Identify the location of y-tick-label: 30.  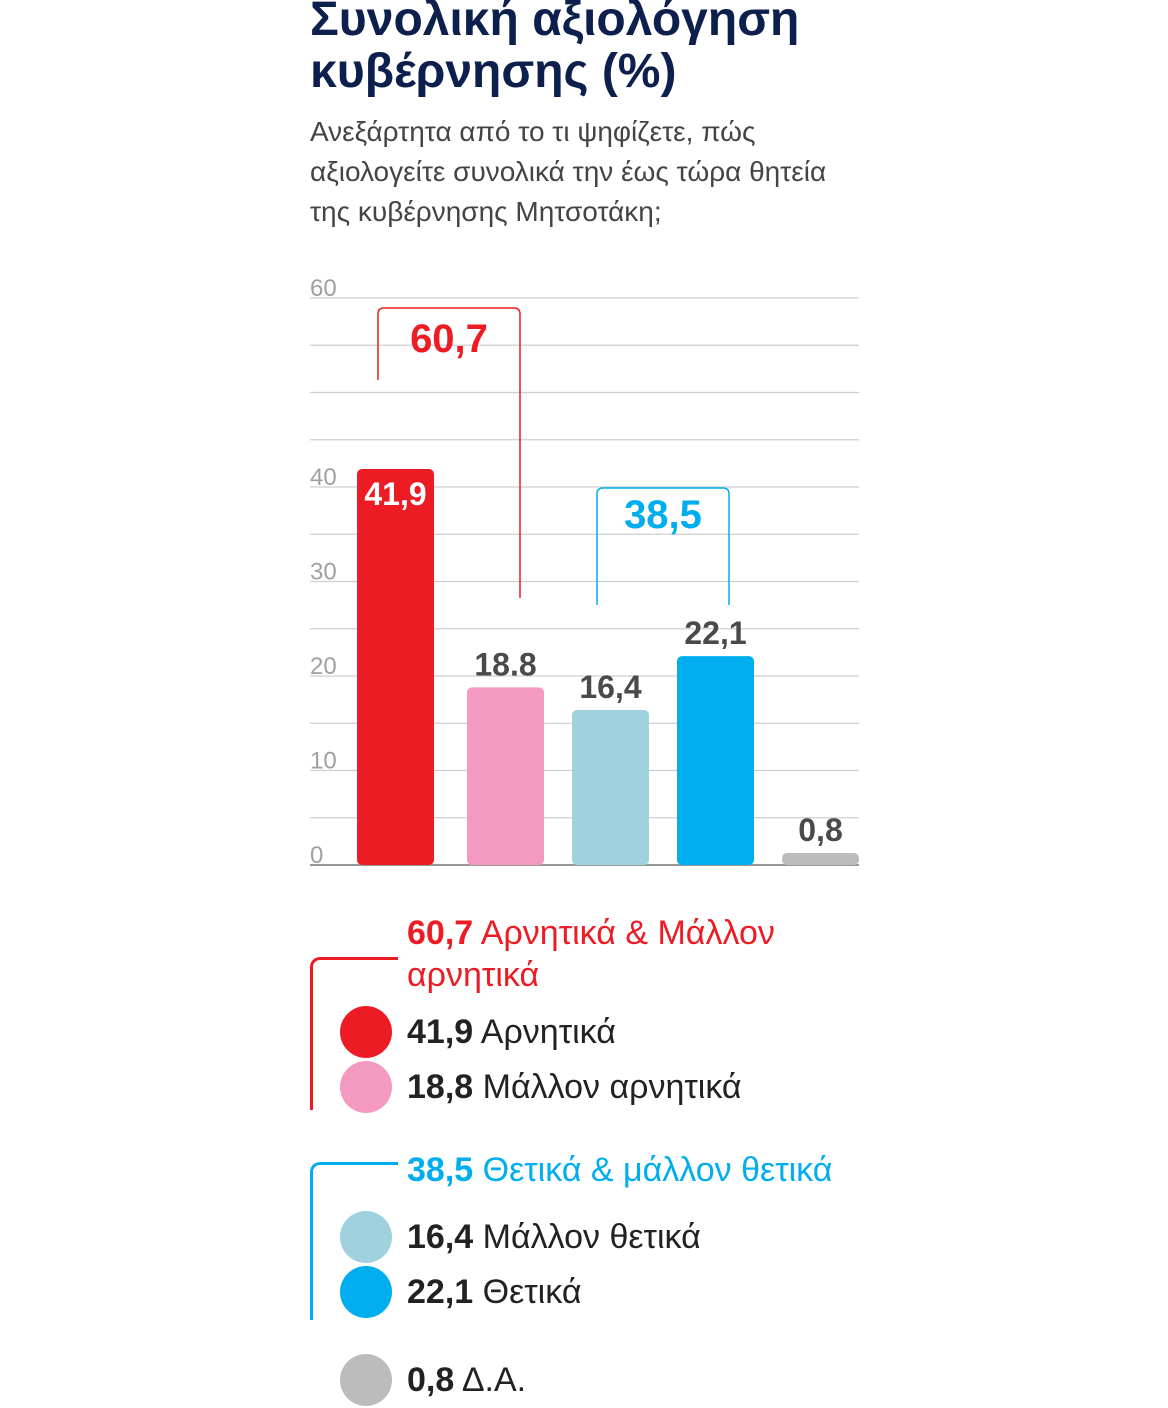
(323, 572).